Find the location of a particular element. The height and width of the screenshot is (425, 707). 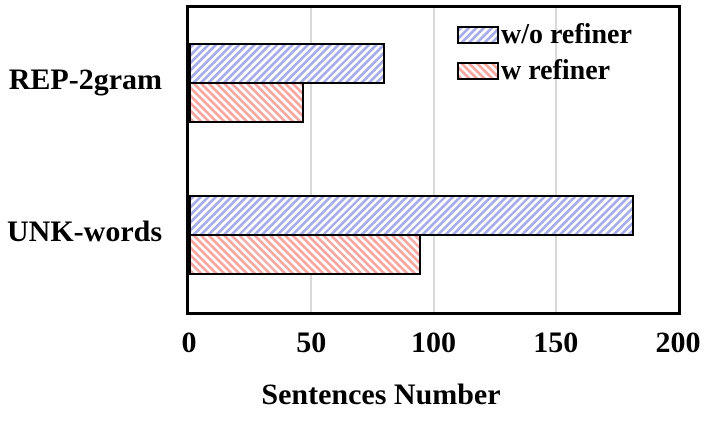

x-axis-title: Sentences Number is located at coordinates (381, 394).